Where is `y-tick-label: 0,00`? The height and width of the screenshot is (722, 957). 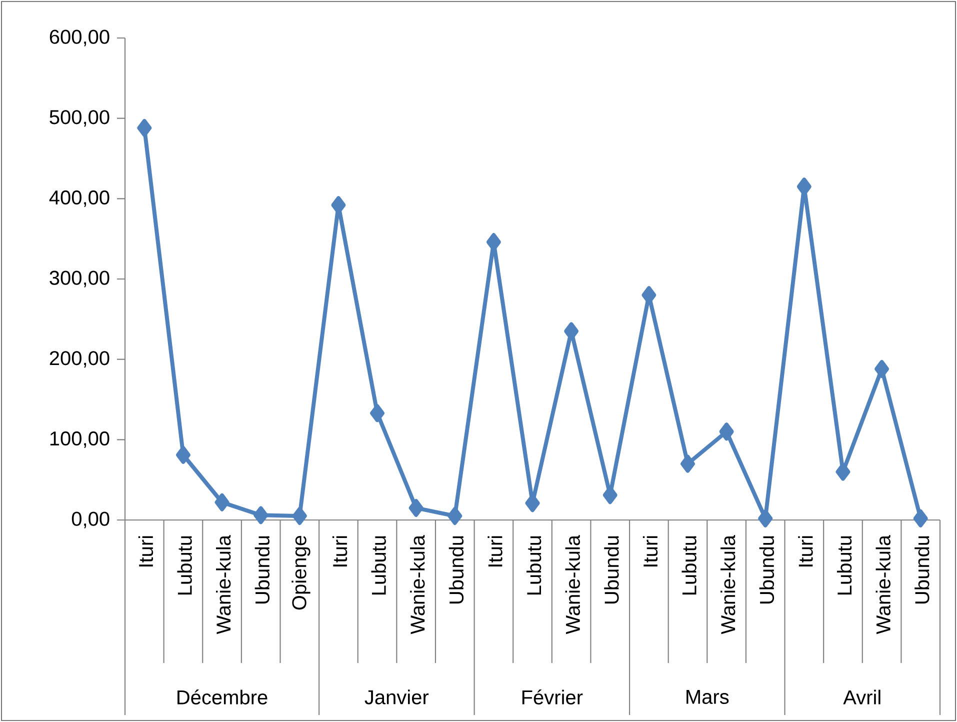 y-tick-label: 0,00 is located at coordinates (91, 520).